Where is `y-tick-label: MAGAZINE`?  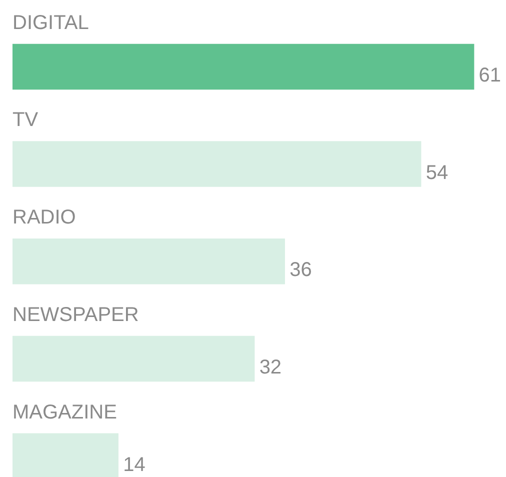
y-tick-label: MAGAZINE is located at coordinates (64, 412).